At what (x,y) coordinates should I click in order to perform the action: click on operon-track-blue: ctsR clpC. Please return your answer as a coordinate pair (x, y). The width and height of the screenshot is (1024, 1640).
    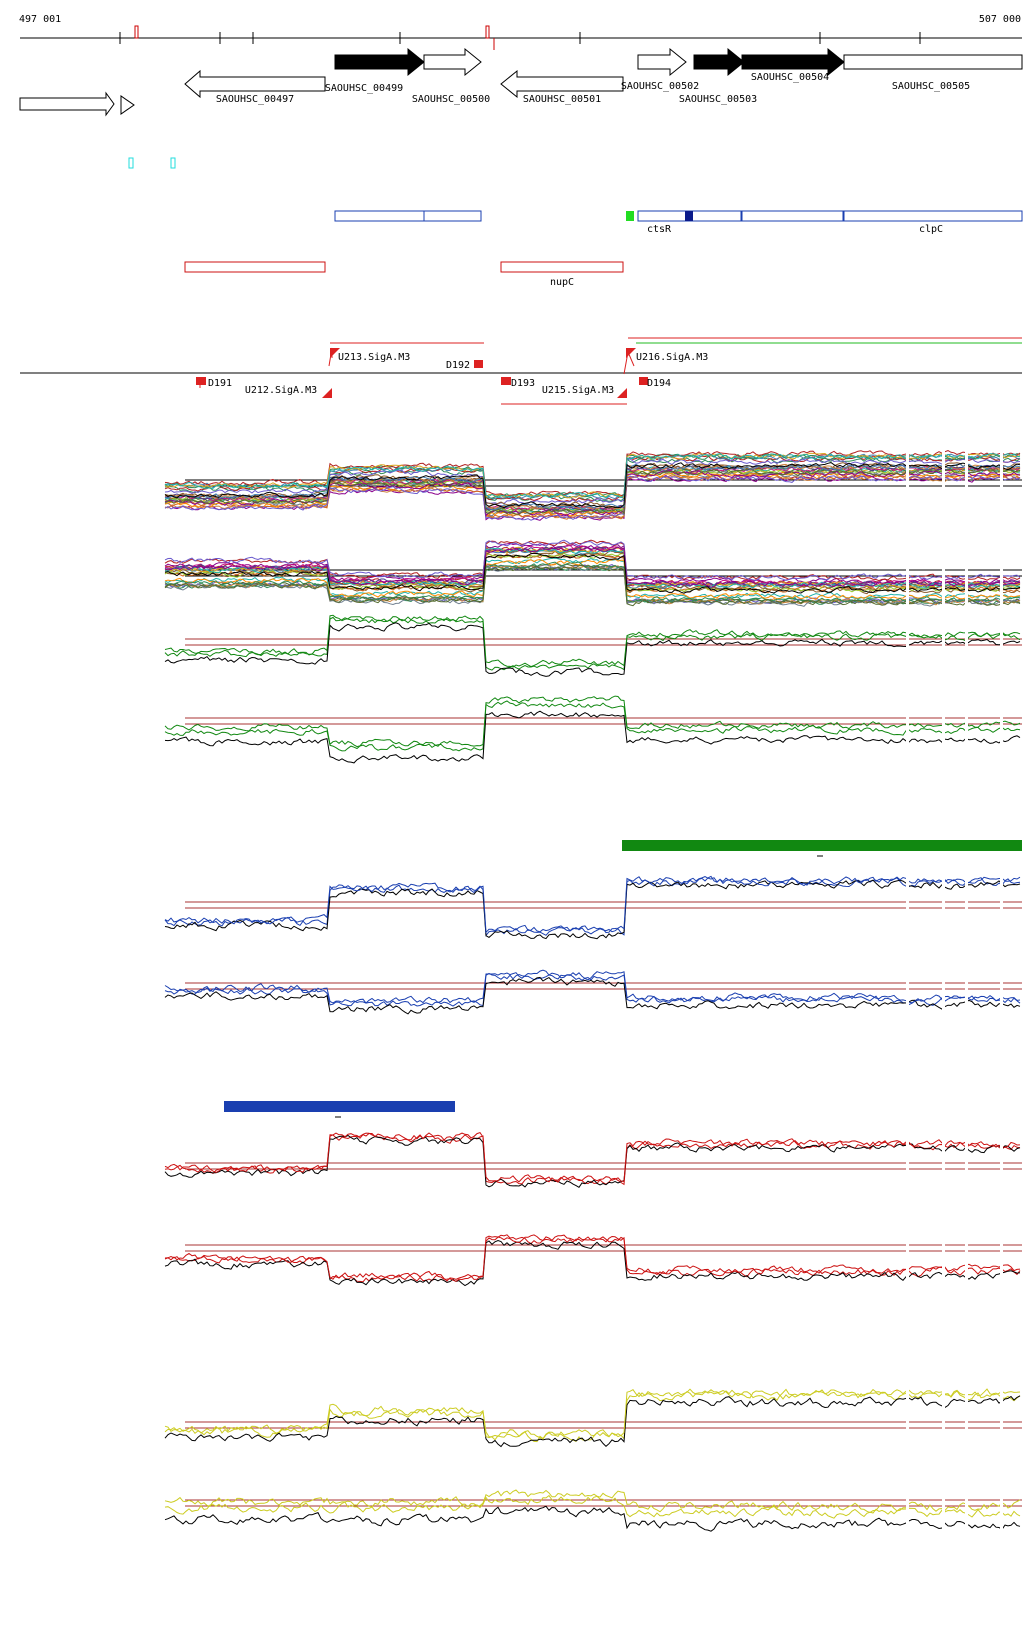
    Looking at the image, I should click on (678, 222).